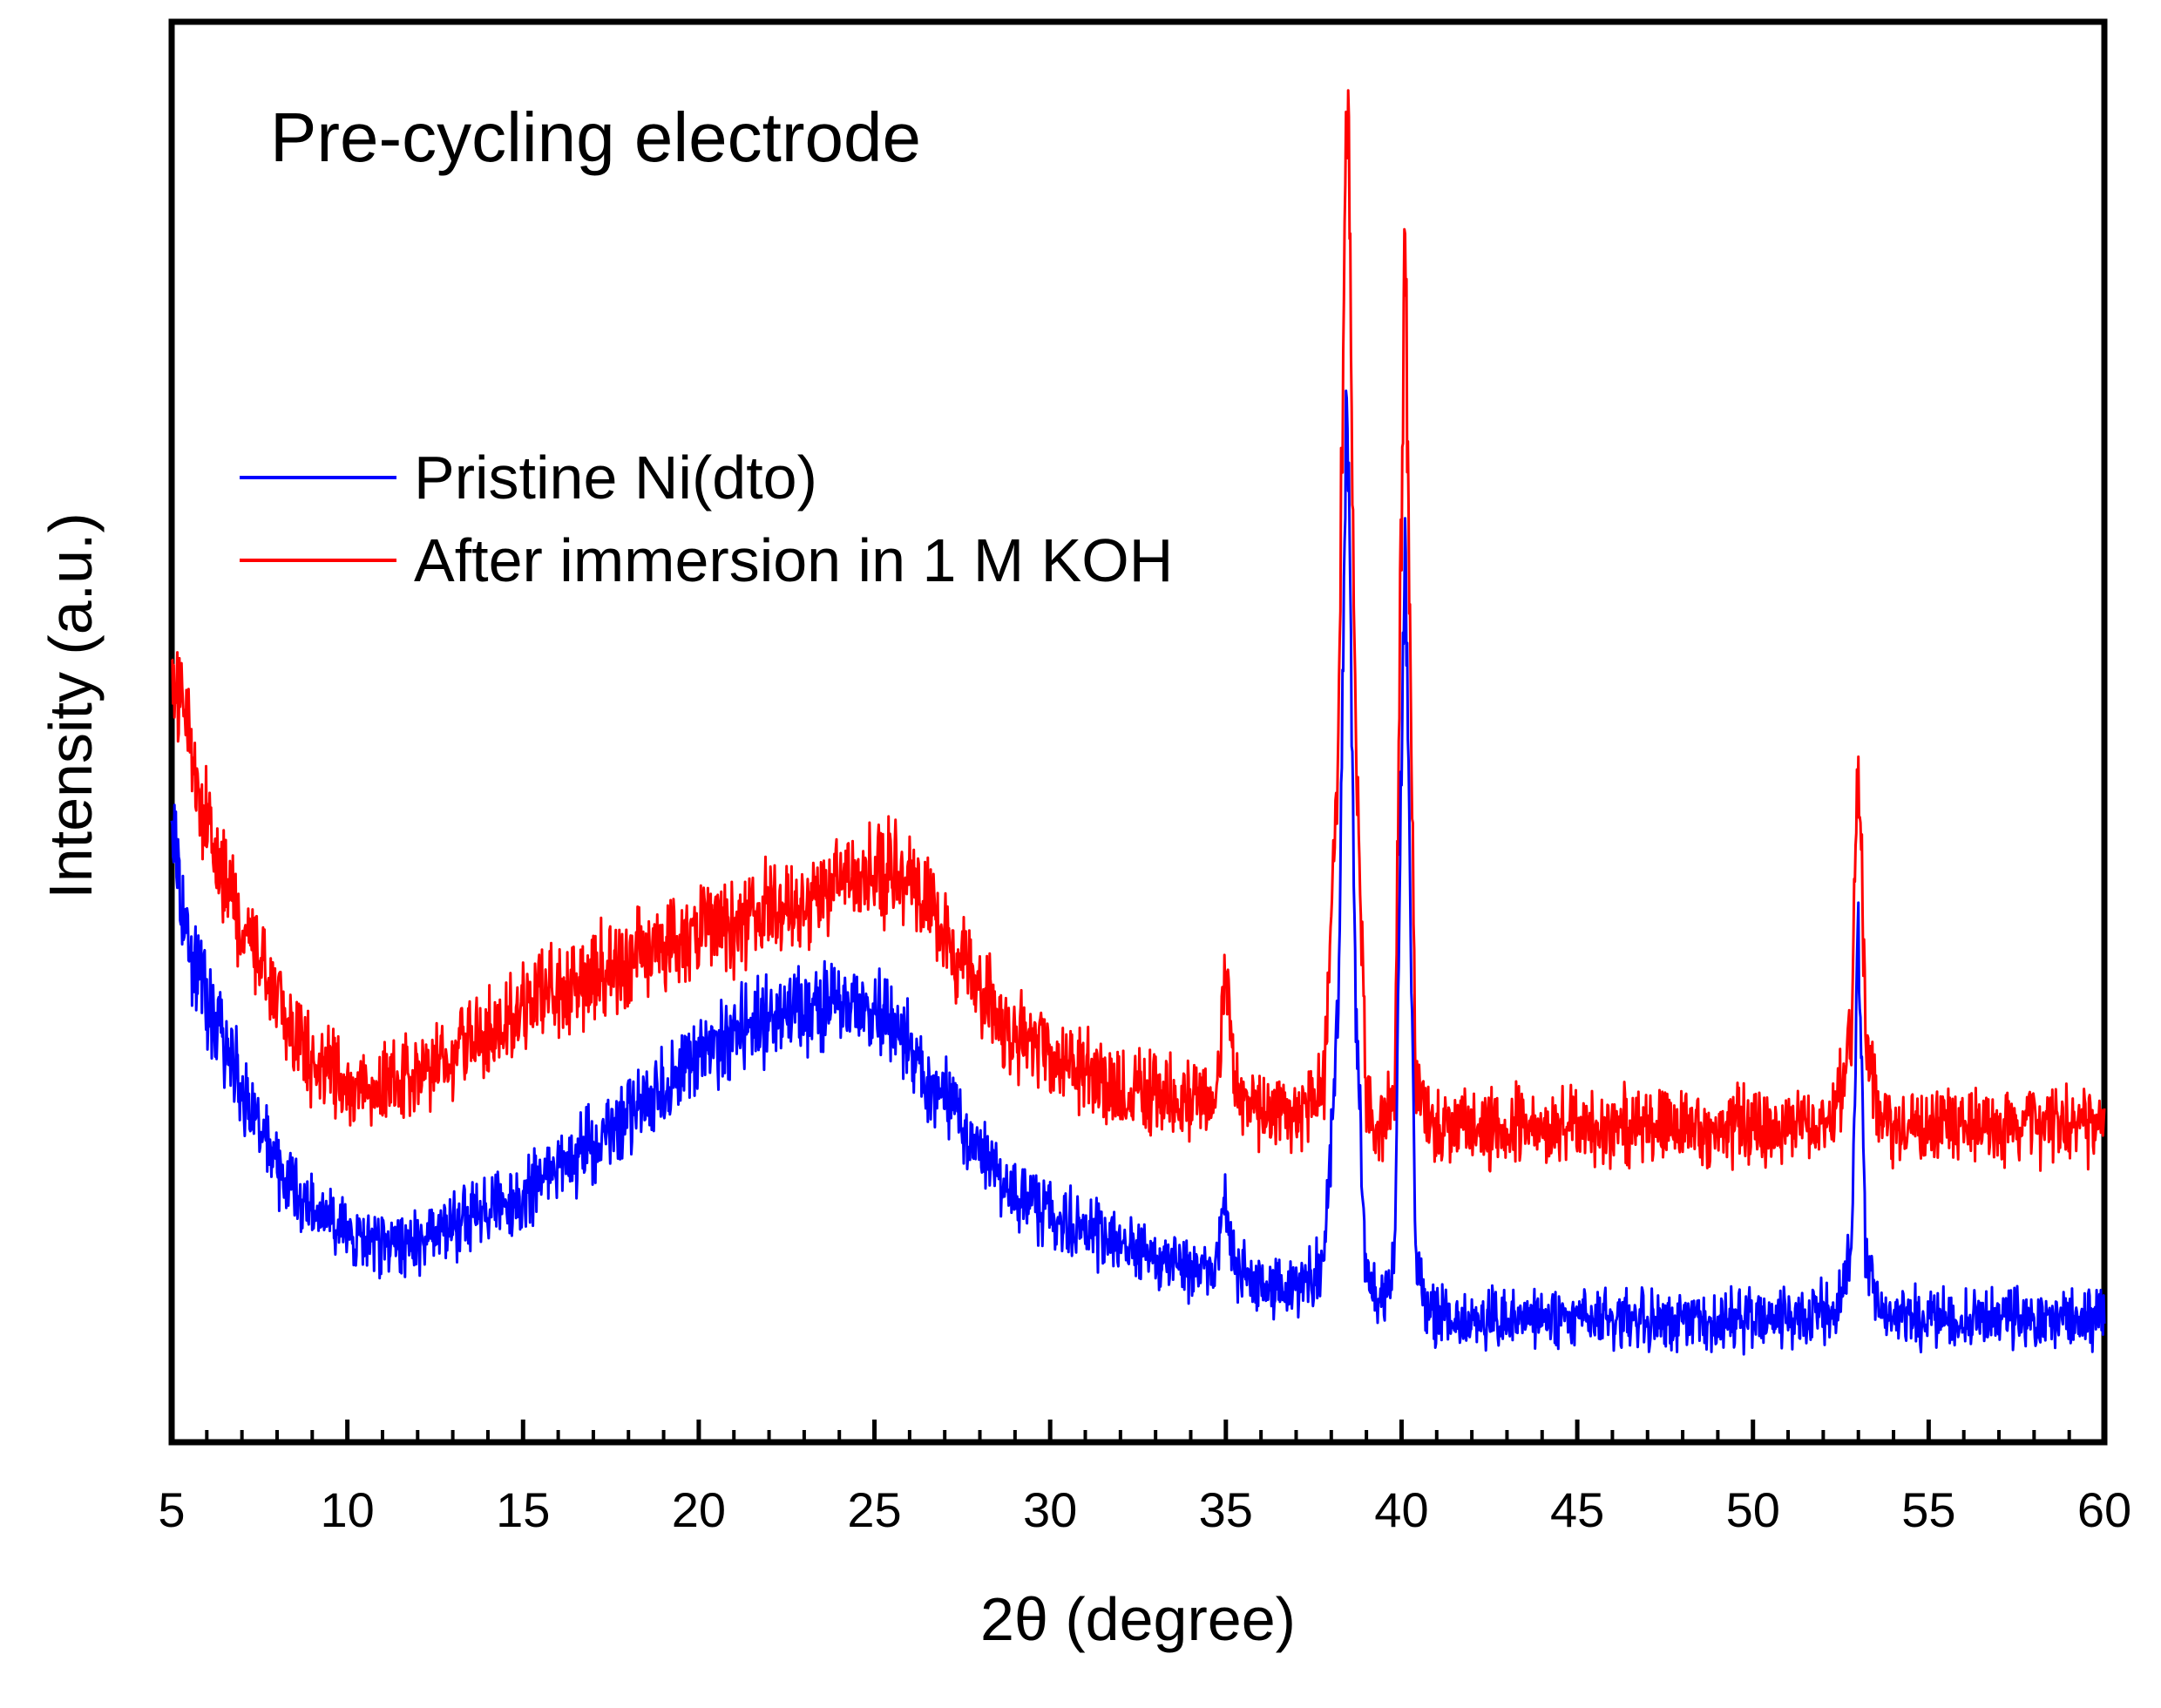  I want to click on x-tick-label: 55, so click(1928, 1509).